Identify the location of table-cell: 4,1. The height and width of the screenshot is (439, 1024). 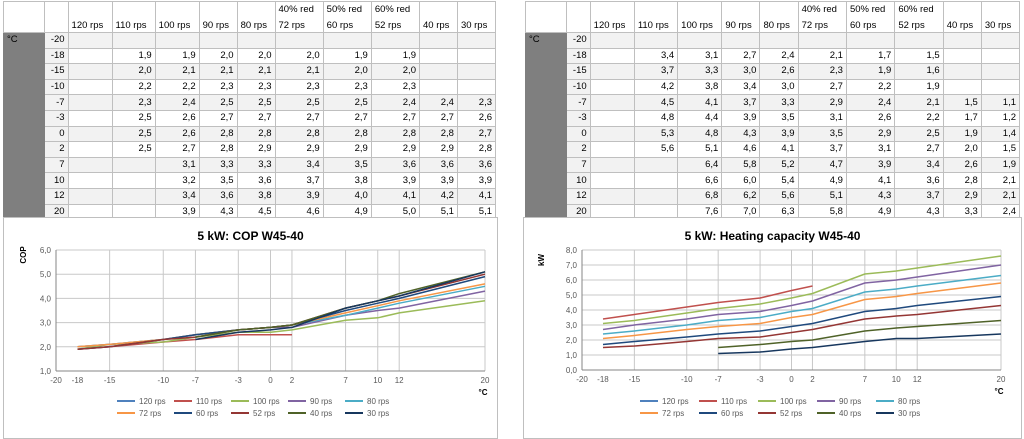
(476, 196).